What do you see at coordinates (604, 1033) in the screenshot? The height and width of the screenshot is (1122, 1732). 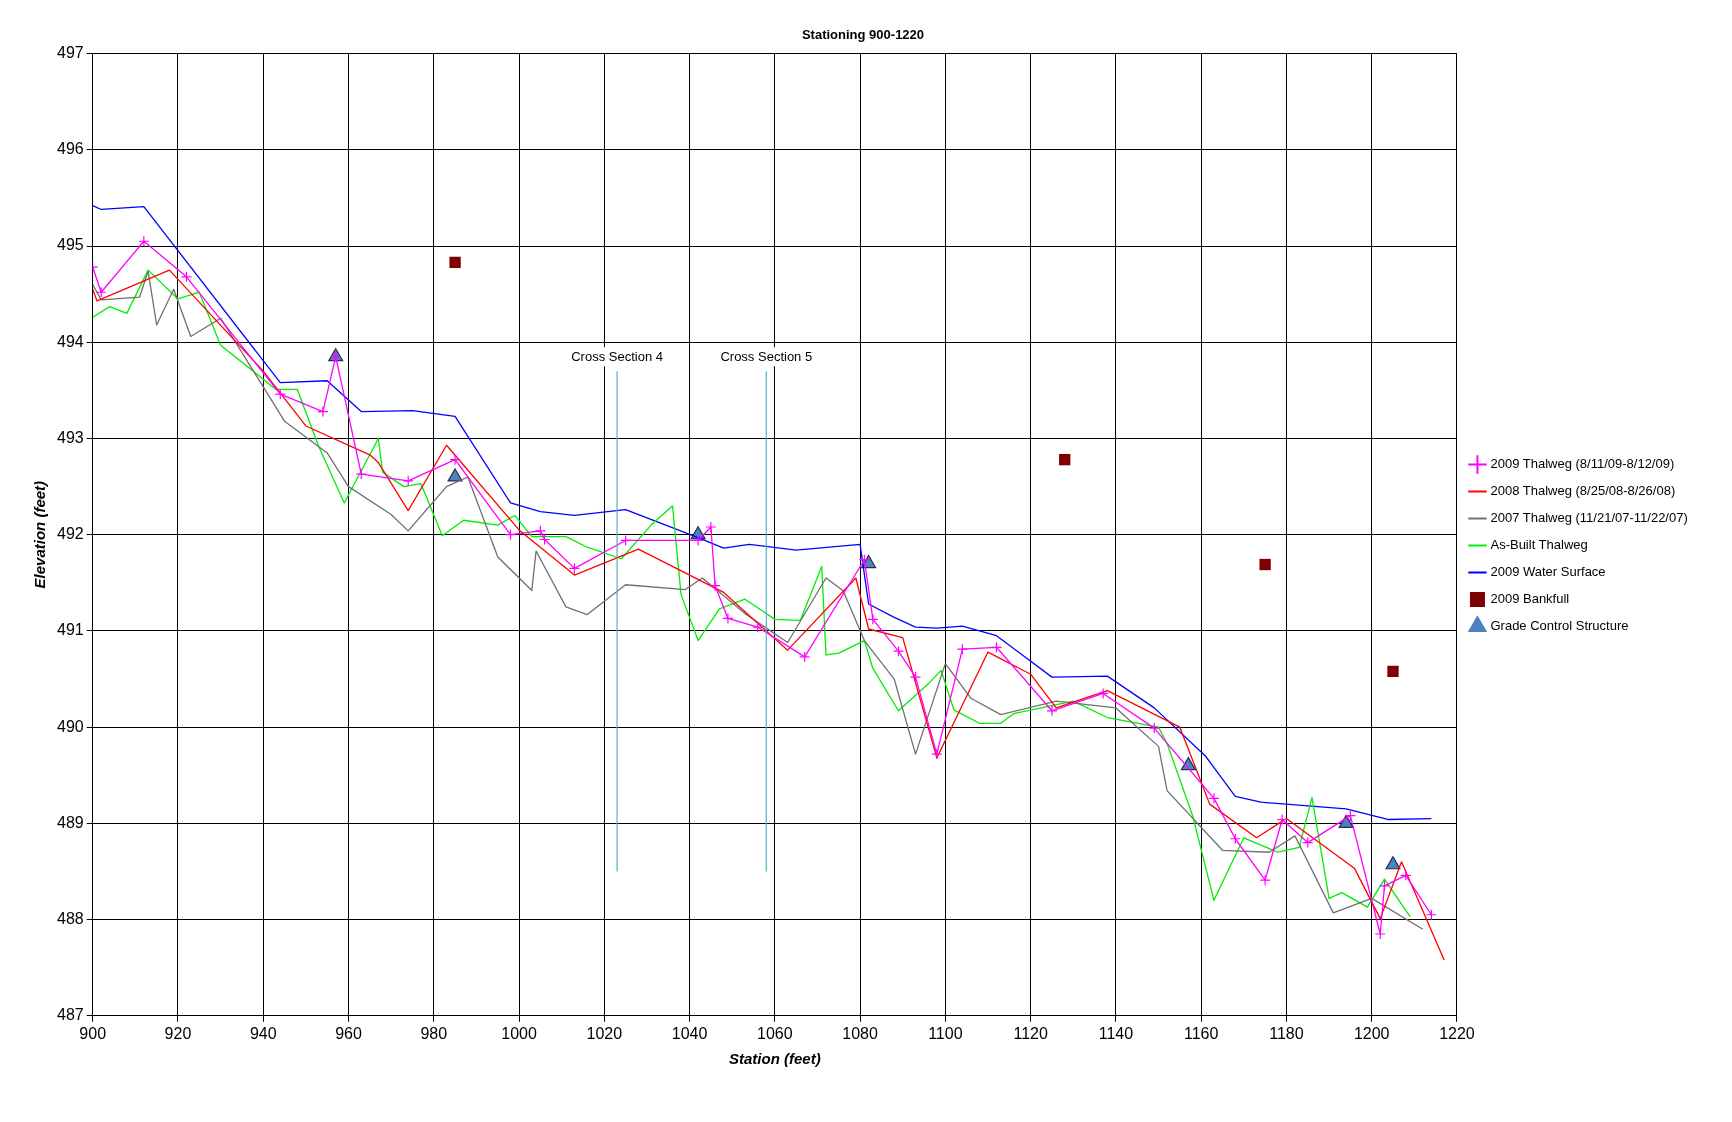 I see `x-tick-label: 1020` at bounding box center [604, 1033].